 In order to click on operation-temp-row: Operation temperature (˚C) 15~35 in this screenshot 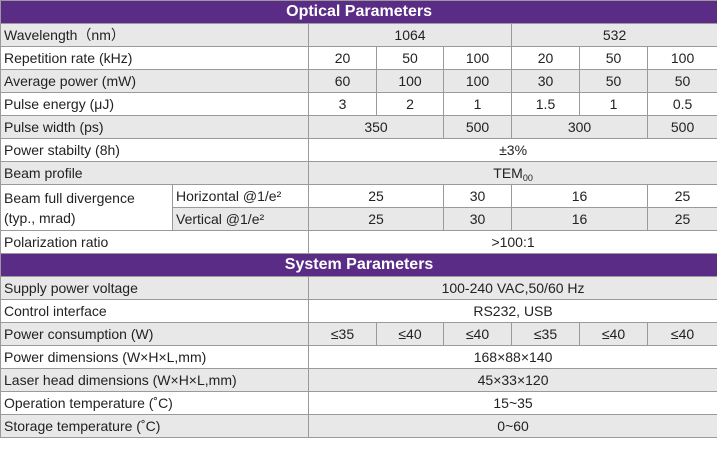, I will do `click(358, 403)`.